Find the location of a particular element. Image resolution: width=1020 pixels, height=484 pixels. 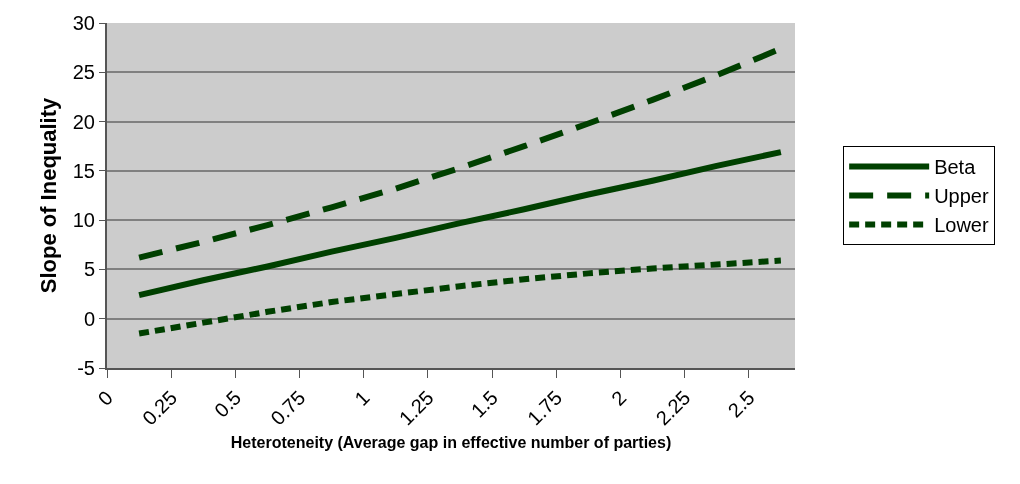

x-tick-label: 0.5 is located at coordinates (228, 404).